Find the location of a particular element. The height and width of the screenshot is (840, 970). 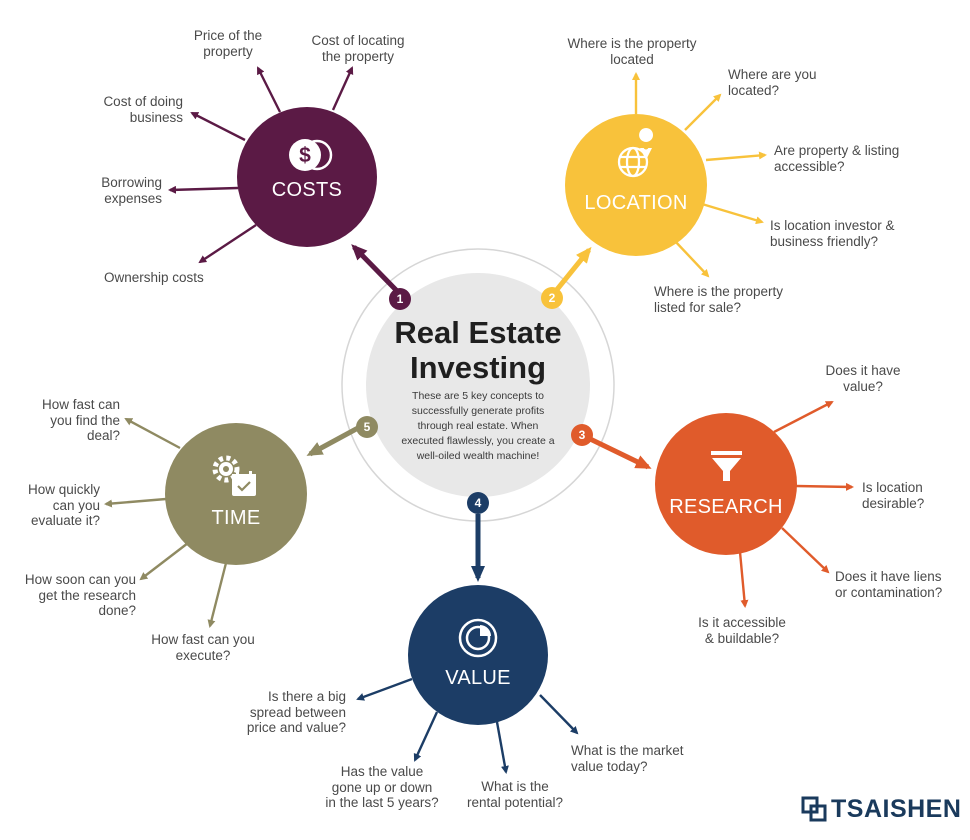

time-main-arrow is located at coordinates (333, 441).